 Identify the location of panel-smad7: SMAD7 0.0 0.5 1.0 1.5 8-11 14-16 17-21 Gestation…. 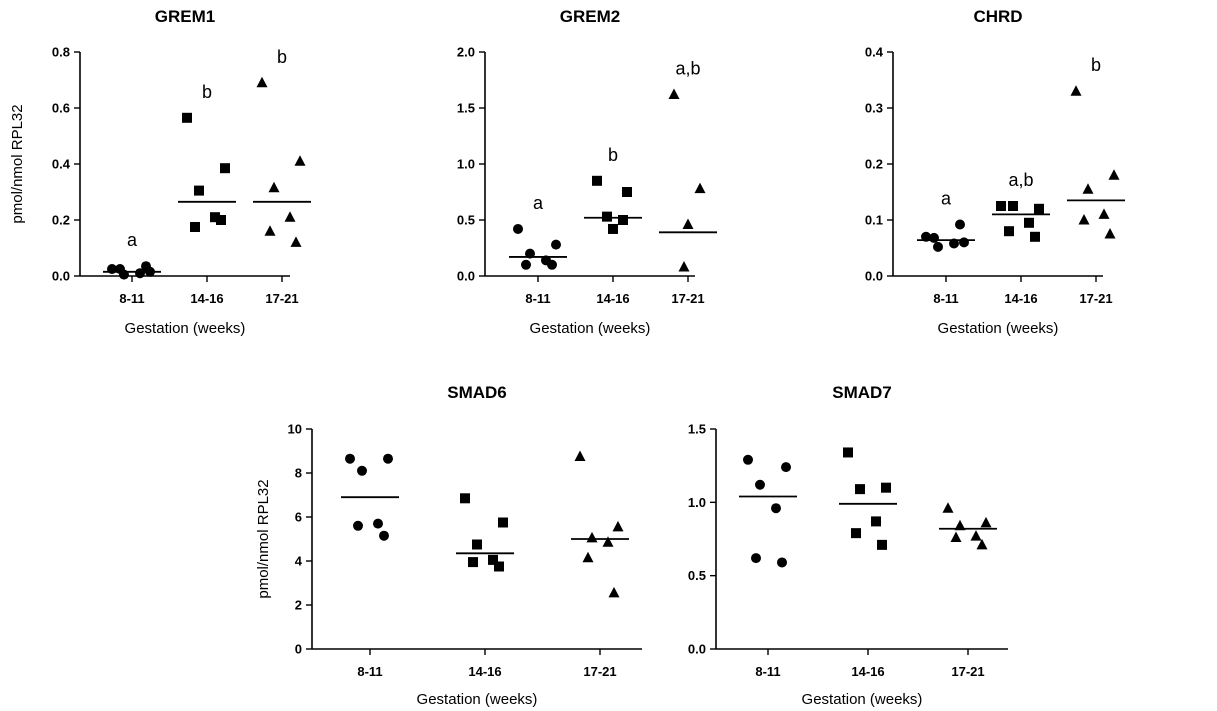
(848, 545).